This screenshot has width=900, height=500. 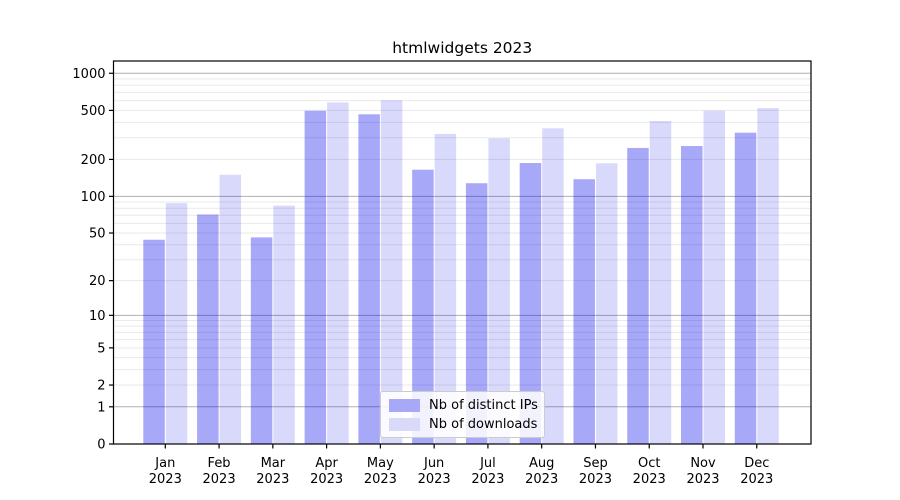 I want to click on y-axis-tick-label: 20, so click(x=97, y=281).